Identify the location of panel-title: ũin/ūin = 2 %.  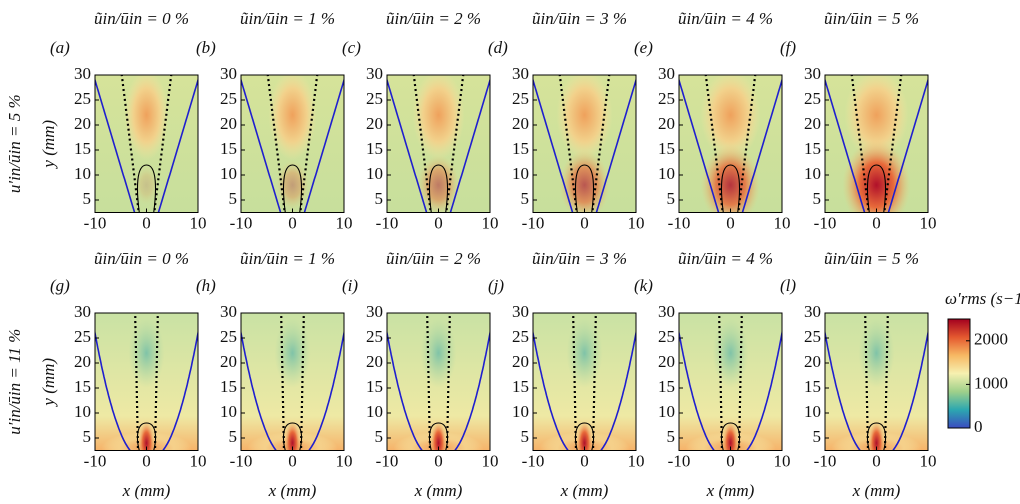
(433, 258).